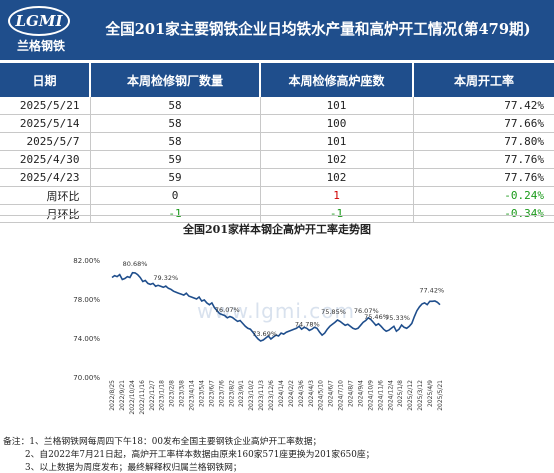 This screenshot has height=473, width=554. What do you see at coordinates (307, 324) in the screenshot?
I see `data-label: 74.78%` at bounding box center [307, 324].